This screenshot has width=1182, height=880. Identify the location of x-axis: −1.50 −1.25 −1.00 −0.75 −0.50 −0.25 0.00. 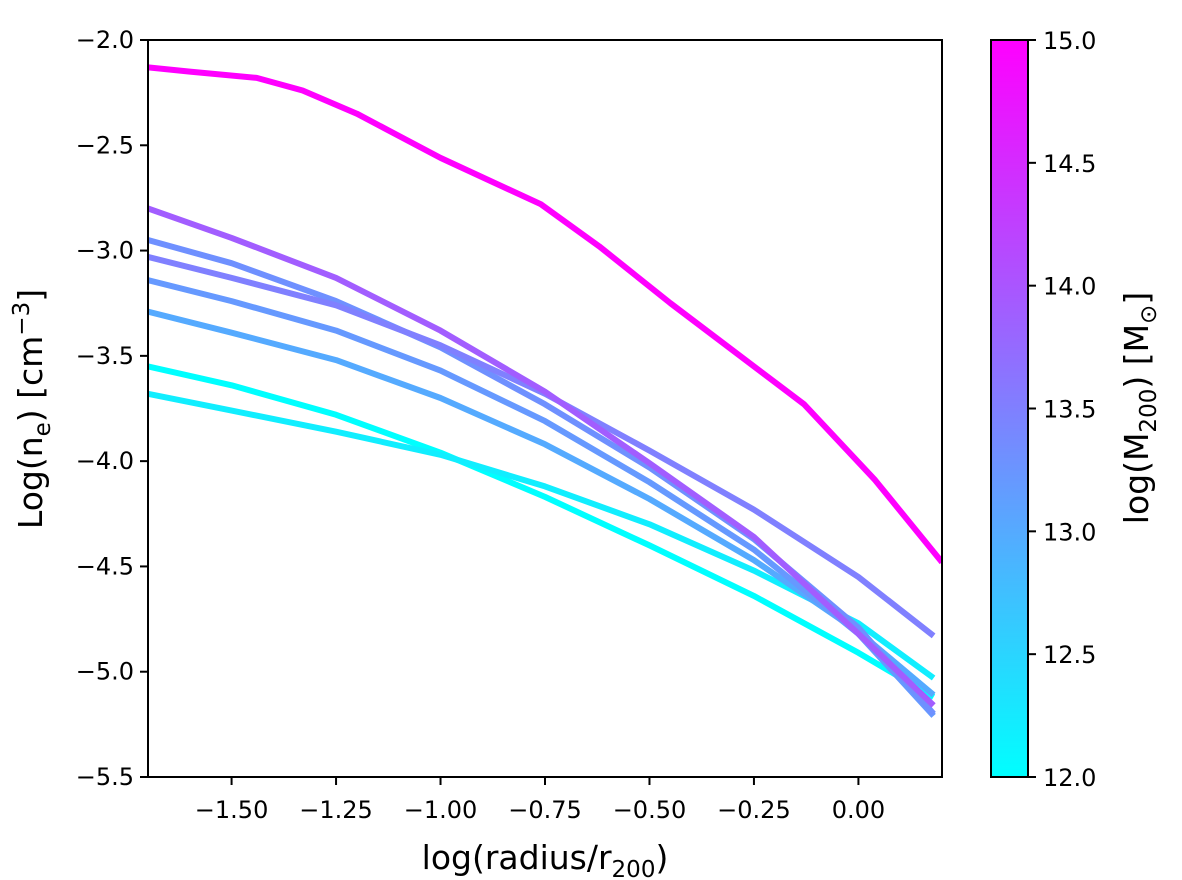
(540, 800).